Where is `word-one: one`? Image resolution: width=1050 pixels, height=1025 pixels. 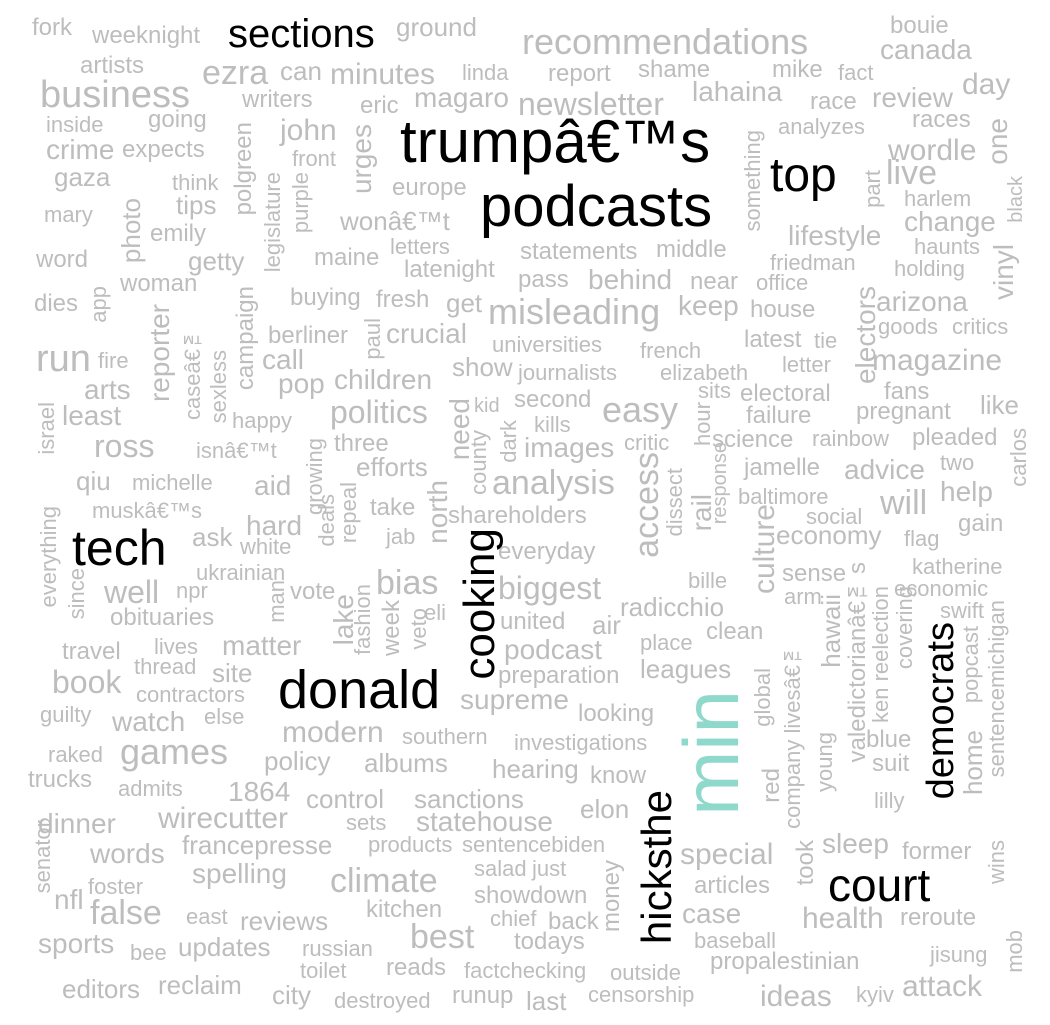 word-one: one is located at coordinates (997, 141).